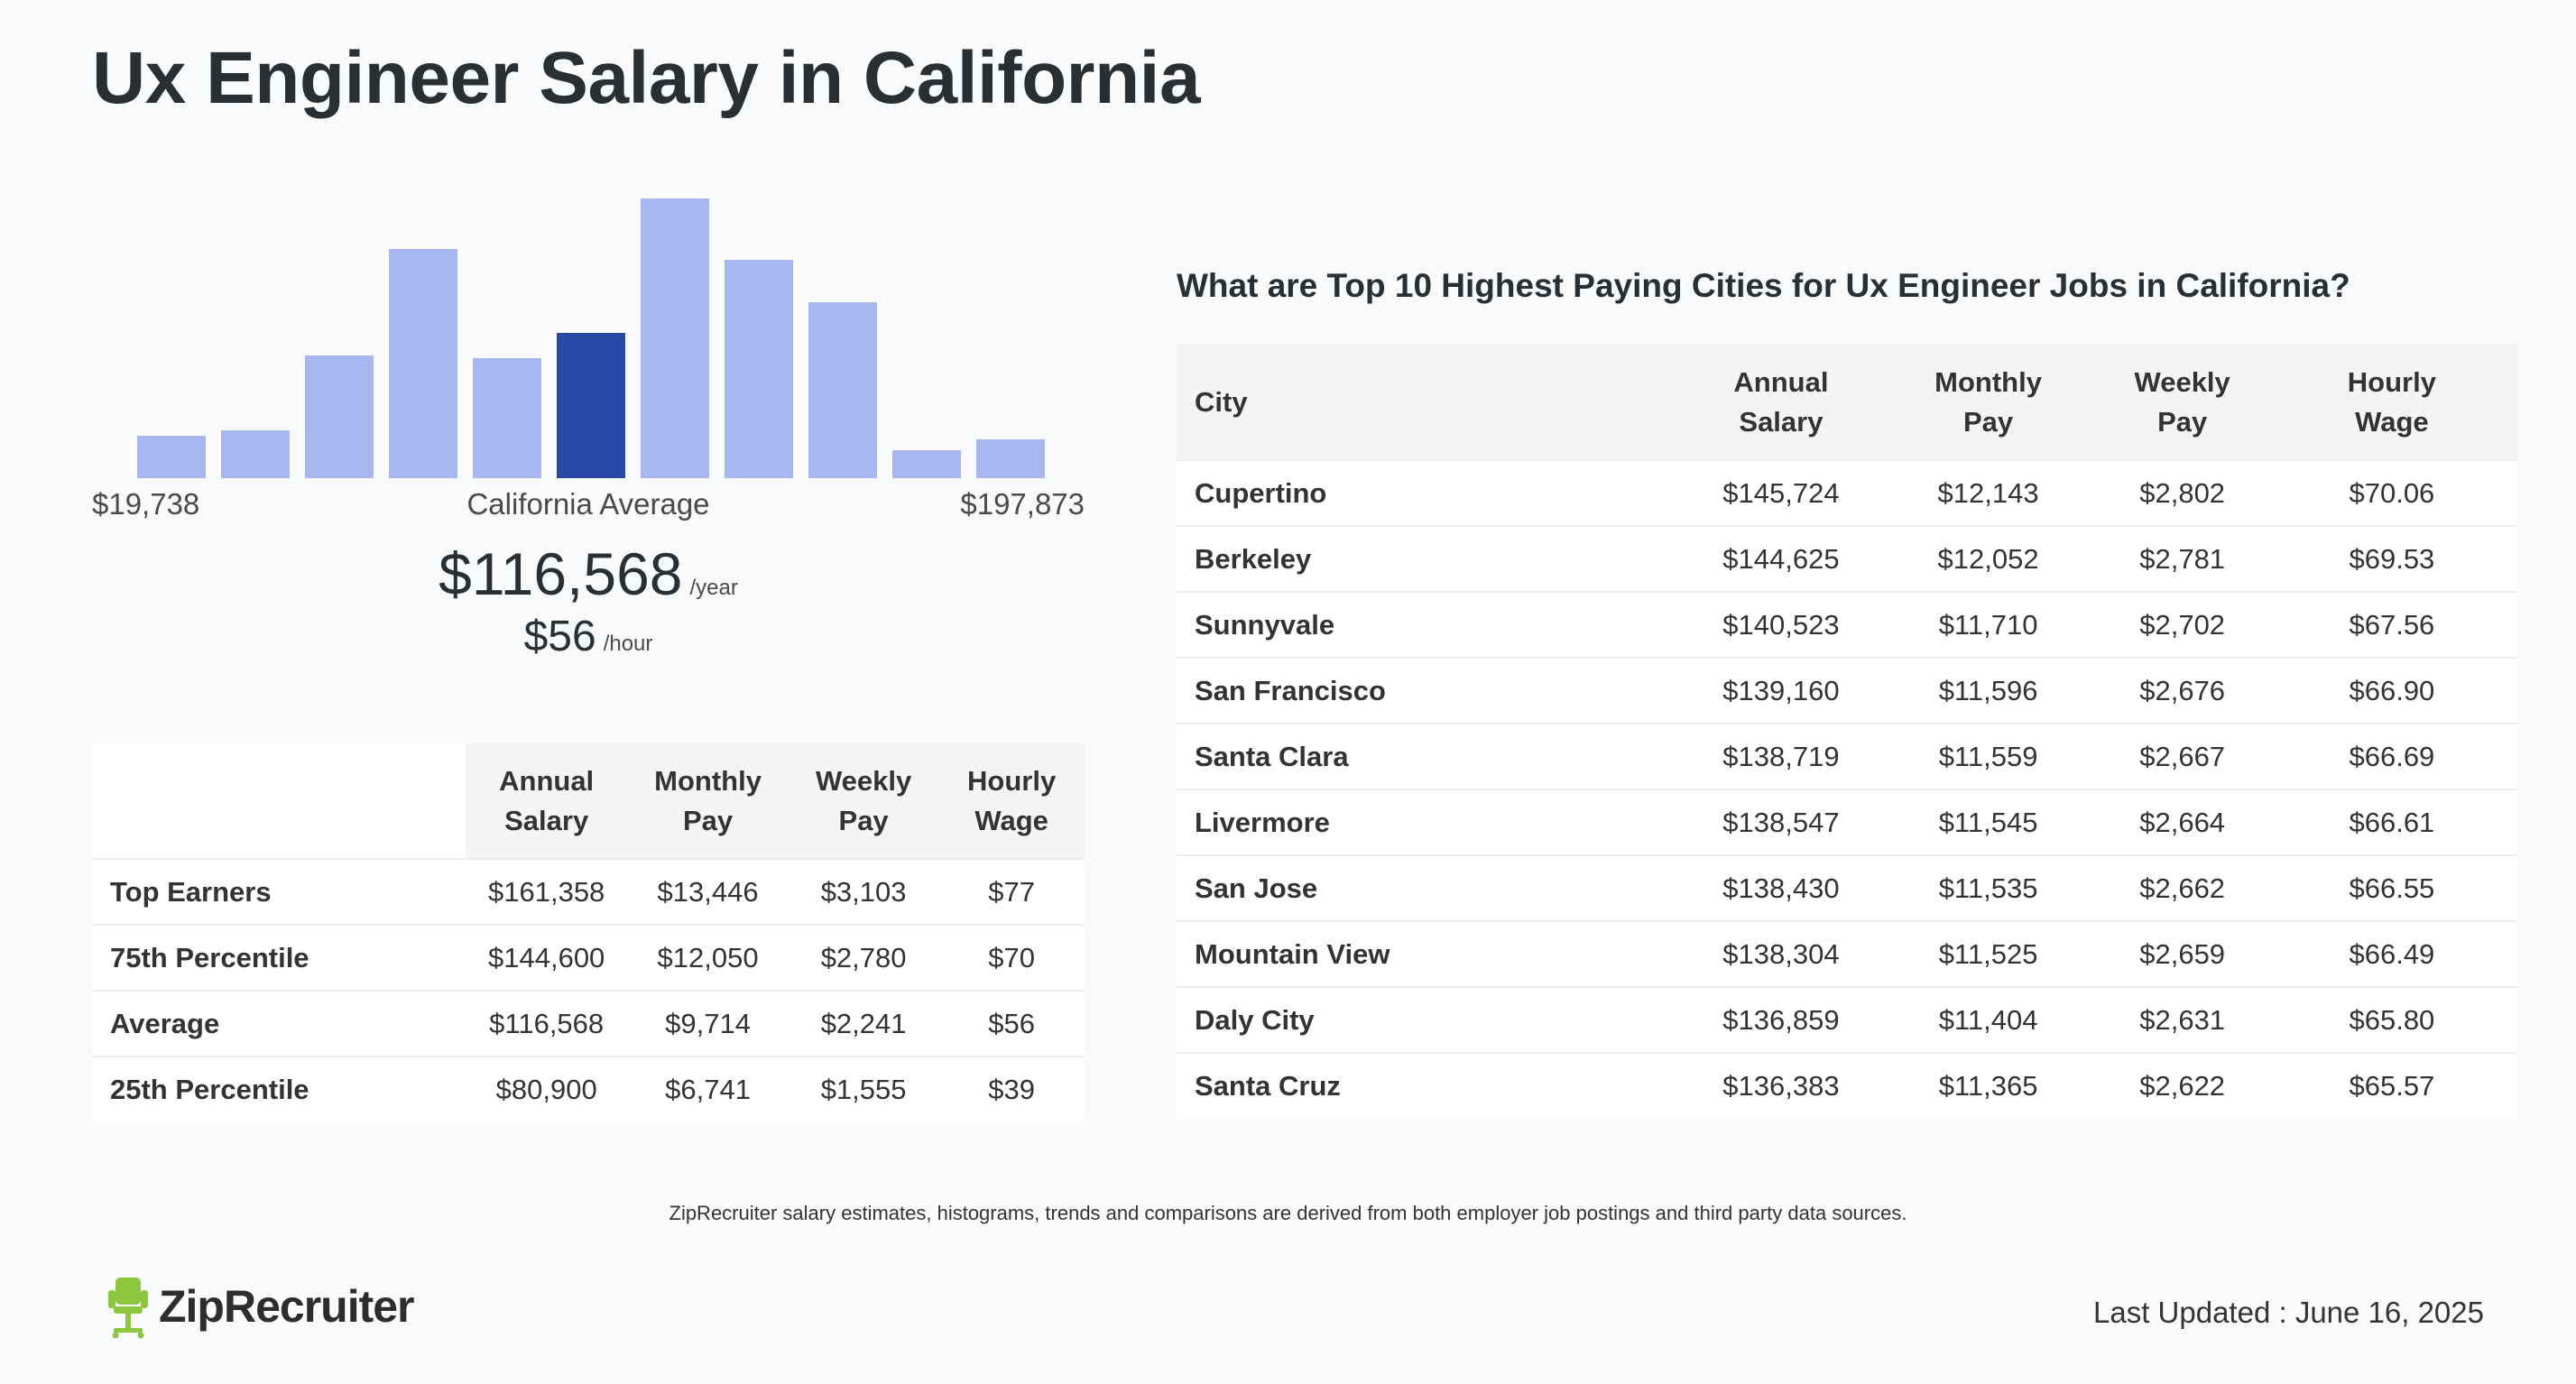  I want to click on table-cell: $70, so click(1011, 957).